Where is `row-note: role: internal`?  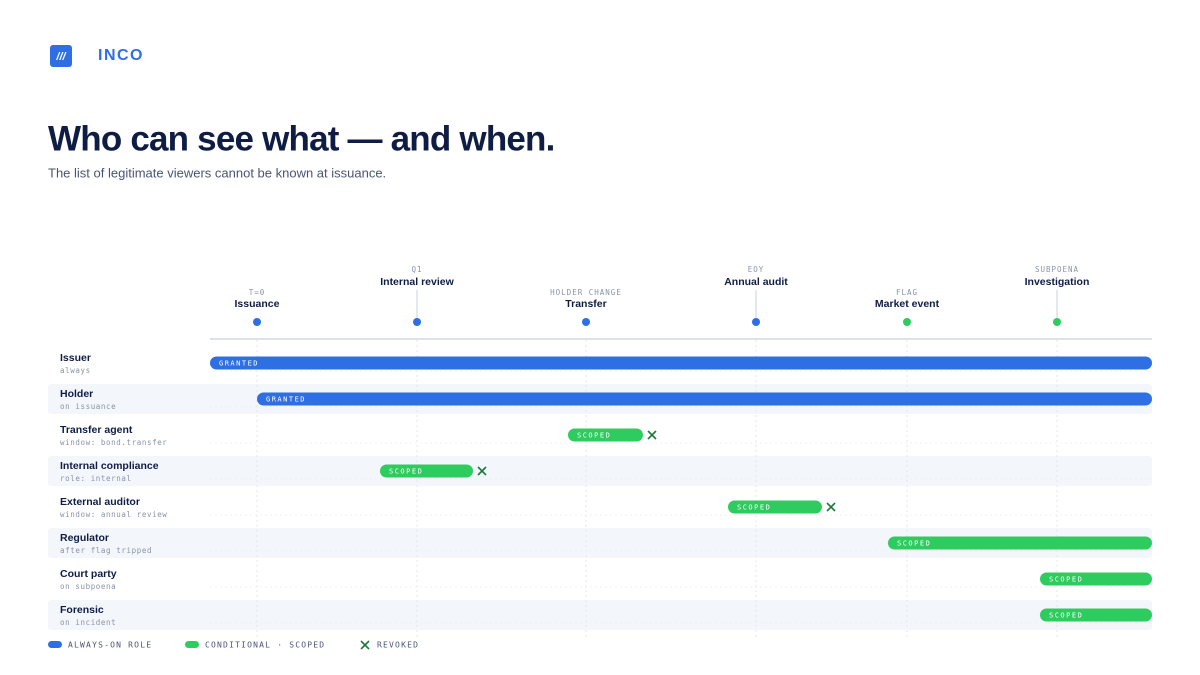
row-note: role: internal is located at coordinates (96, 478).